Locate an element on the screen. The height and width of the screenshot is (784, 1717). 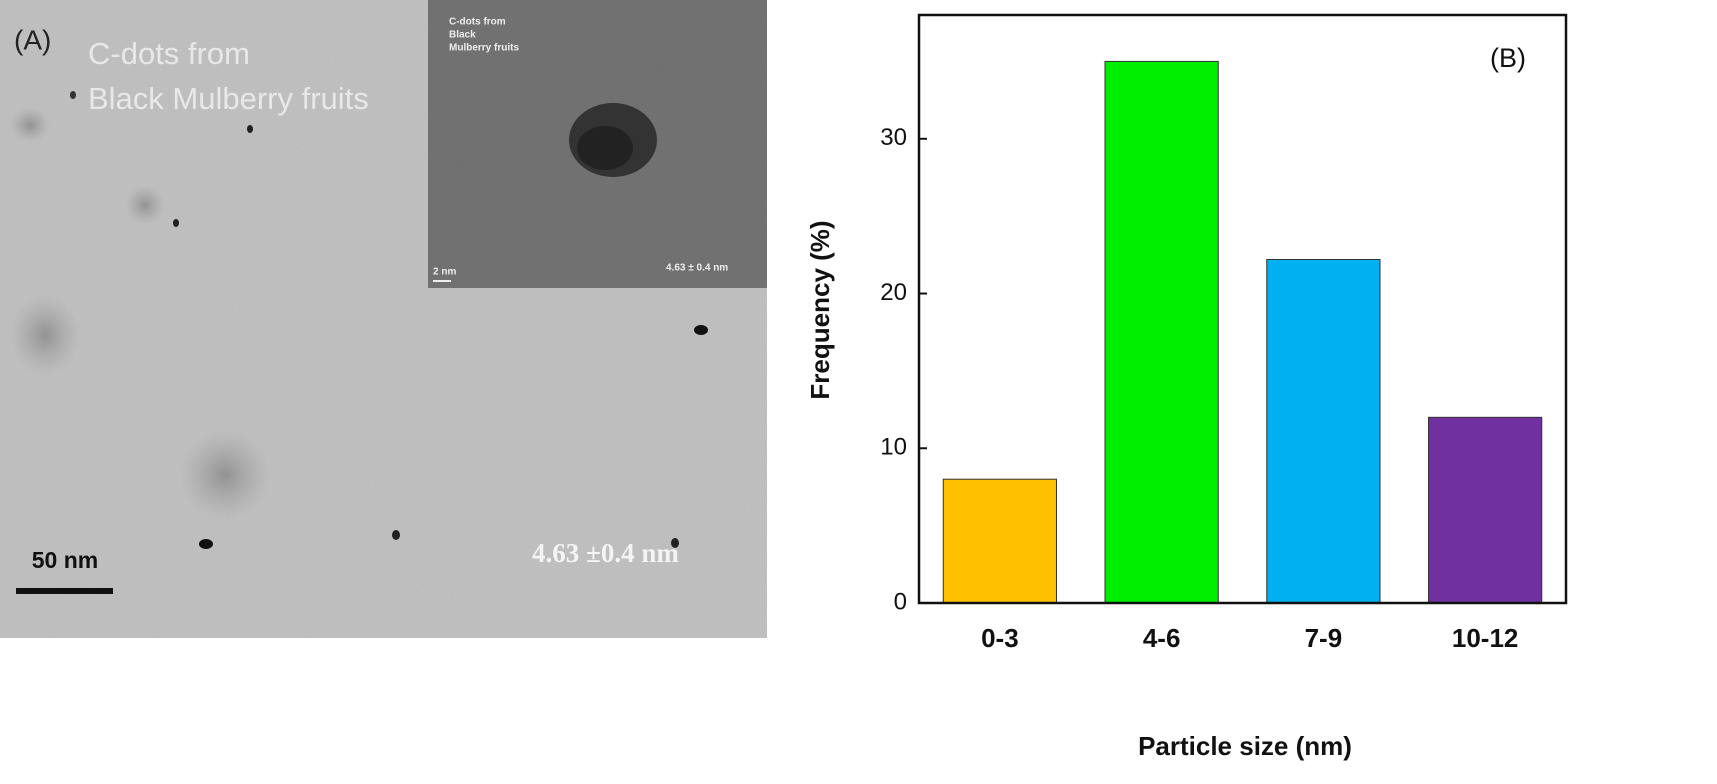
caption: C-dots from is located at coordinates (169, 53).